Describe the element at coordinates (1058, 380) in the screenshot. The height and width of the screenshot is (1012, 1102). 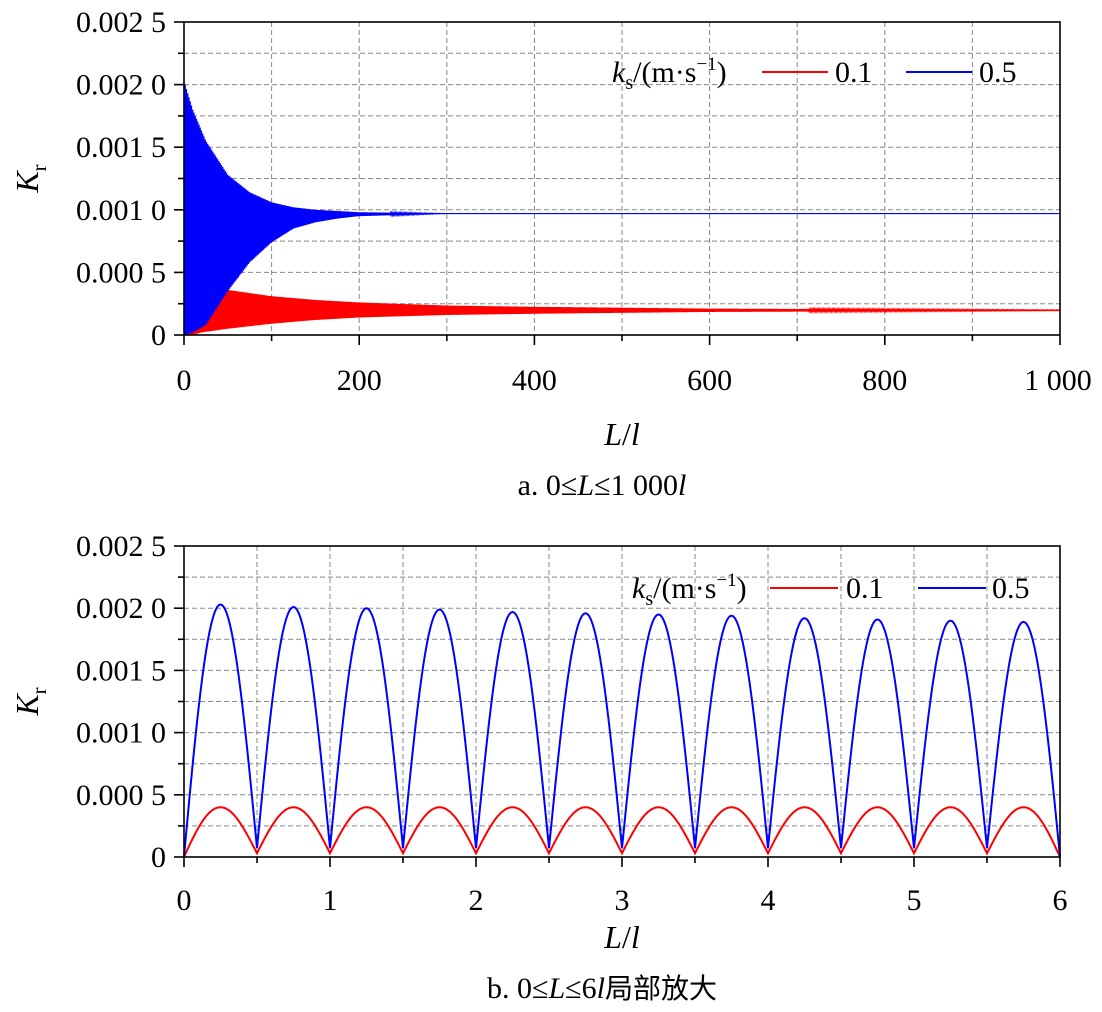
I see `x-tick-label: 1 000` at that location.